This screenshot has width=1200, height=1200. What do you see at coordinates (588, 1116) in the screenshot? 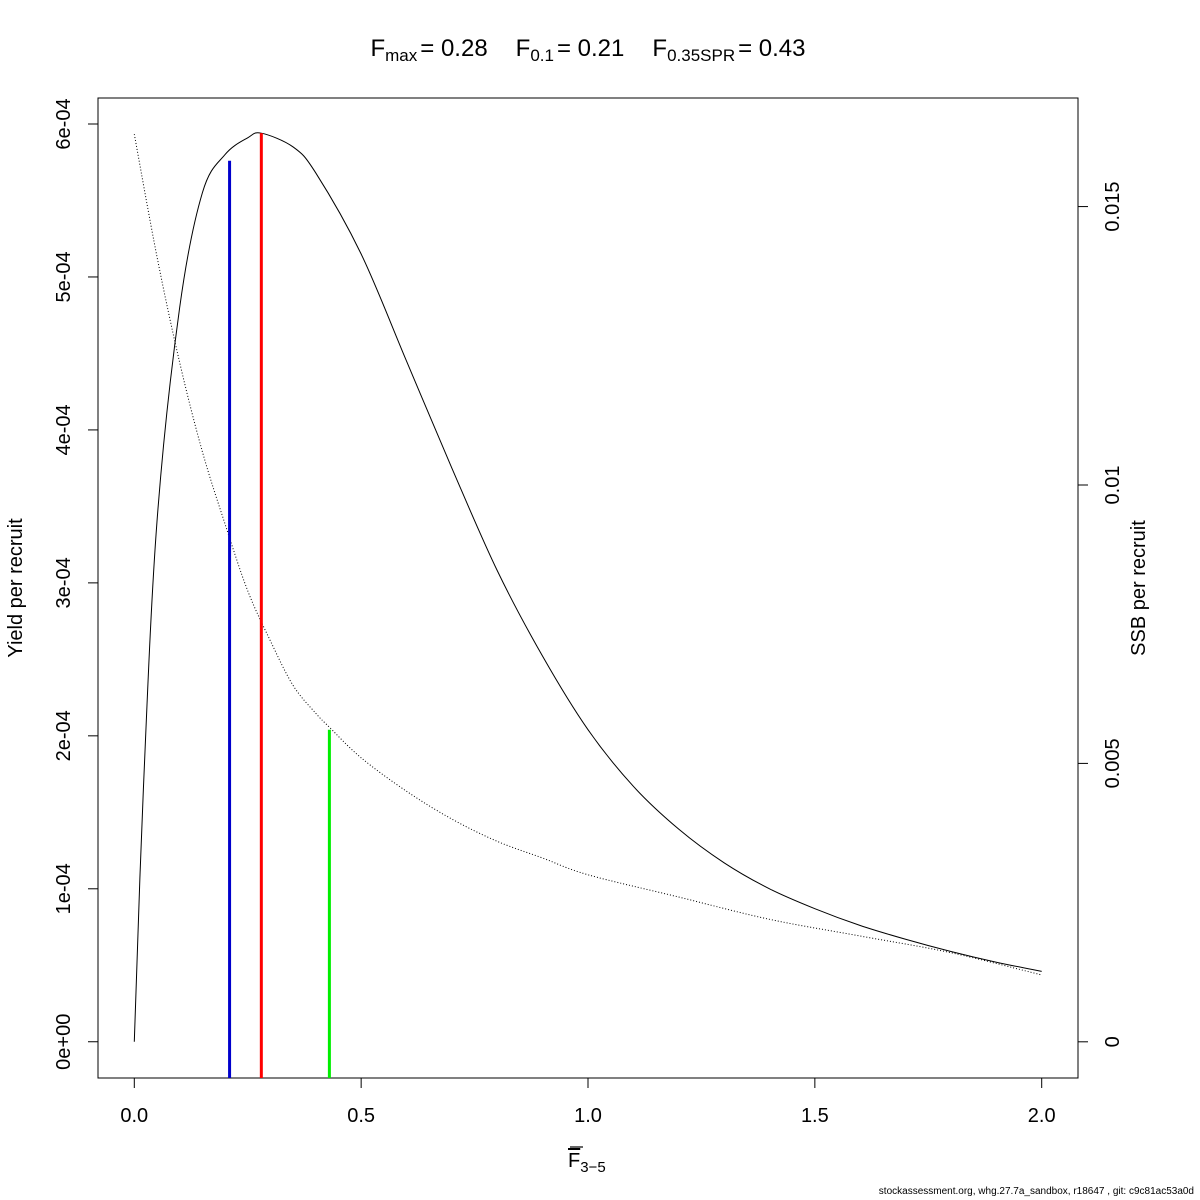
I see `x-tick-label: 1.0` at bounding box center [588, 1116].